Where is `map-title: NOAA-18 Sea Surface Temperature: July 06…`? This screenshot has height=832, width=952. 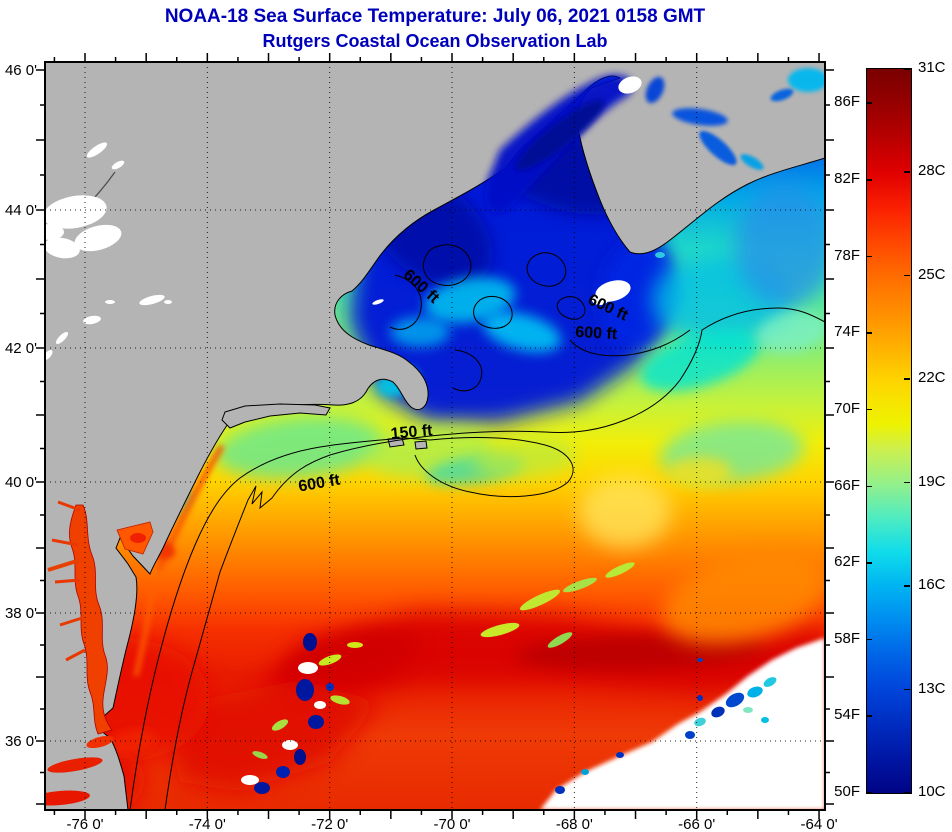 map-title: NOAA-18 Sea Surface Temperature: July 06… is located at coordinates (435, 16).